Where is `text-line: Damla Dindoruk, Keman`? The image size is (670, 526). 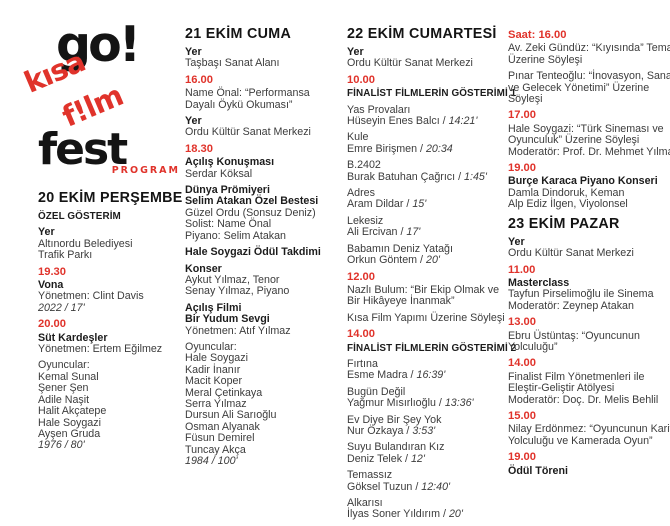
text-line: Damla Dindoruk, Keman is located at coordinates (566, 192).